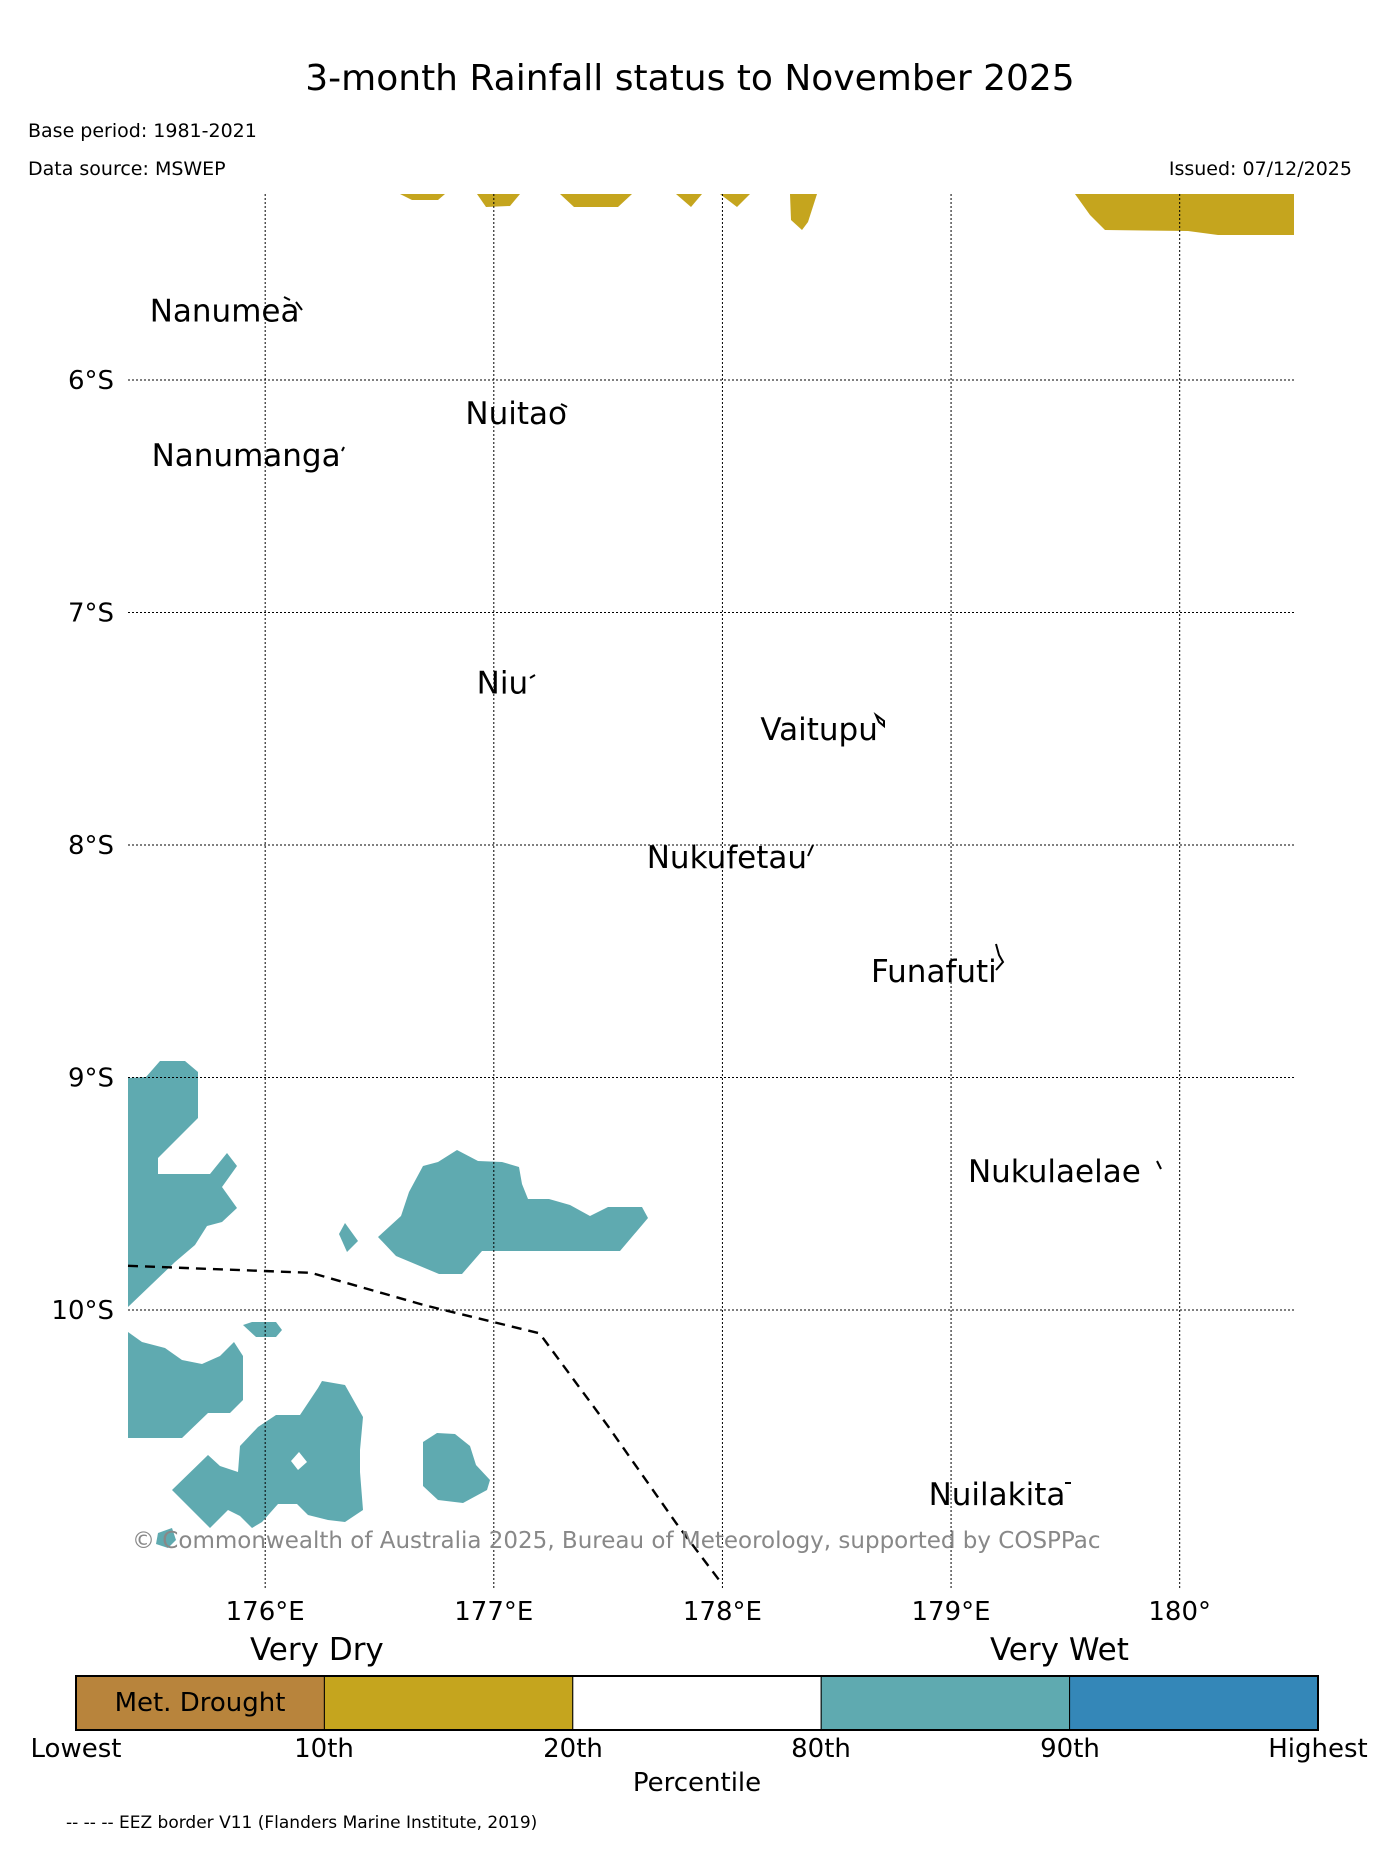 The image size is (1380, 1862). Describe the element at coordinates (564, 405) in the screenshot. I see `nuitao-atoll` at that location.